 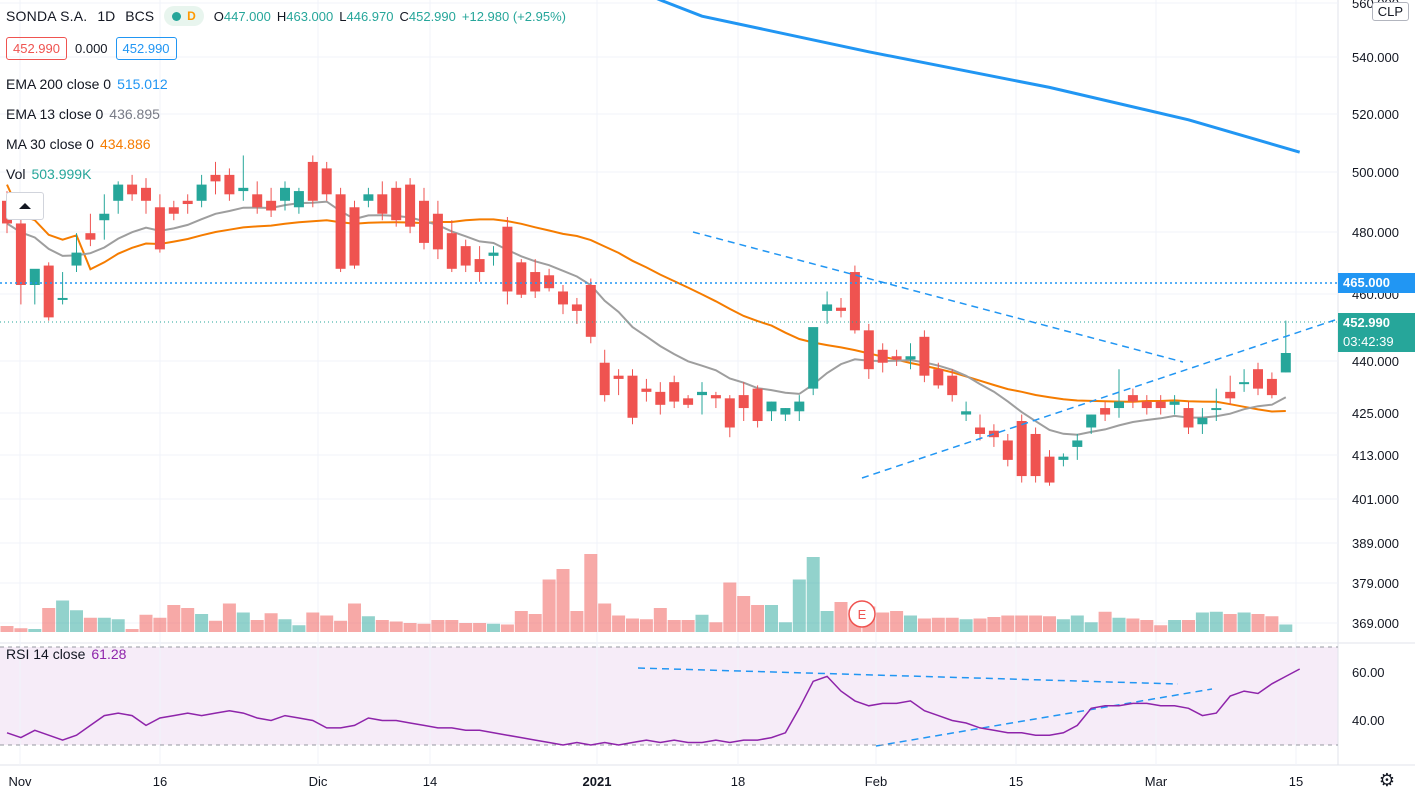 What do you see at coordinates (1375, 361) in the screenshot?
I see `y-tick-label: 440.000` at bounding box center [1375, 361].